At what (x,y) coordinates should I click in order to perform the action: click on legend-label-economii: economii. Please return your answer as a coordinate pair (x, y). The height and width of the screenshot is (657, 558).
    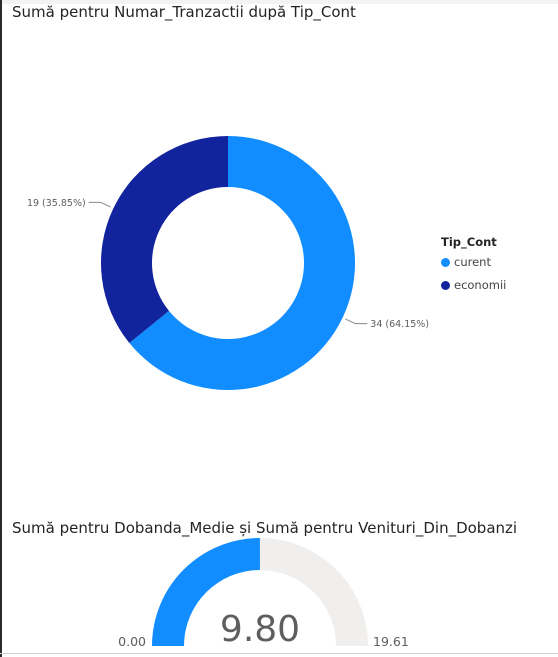
    Looking at the image, I should click on (480, 285).